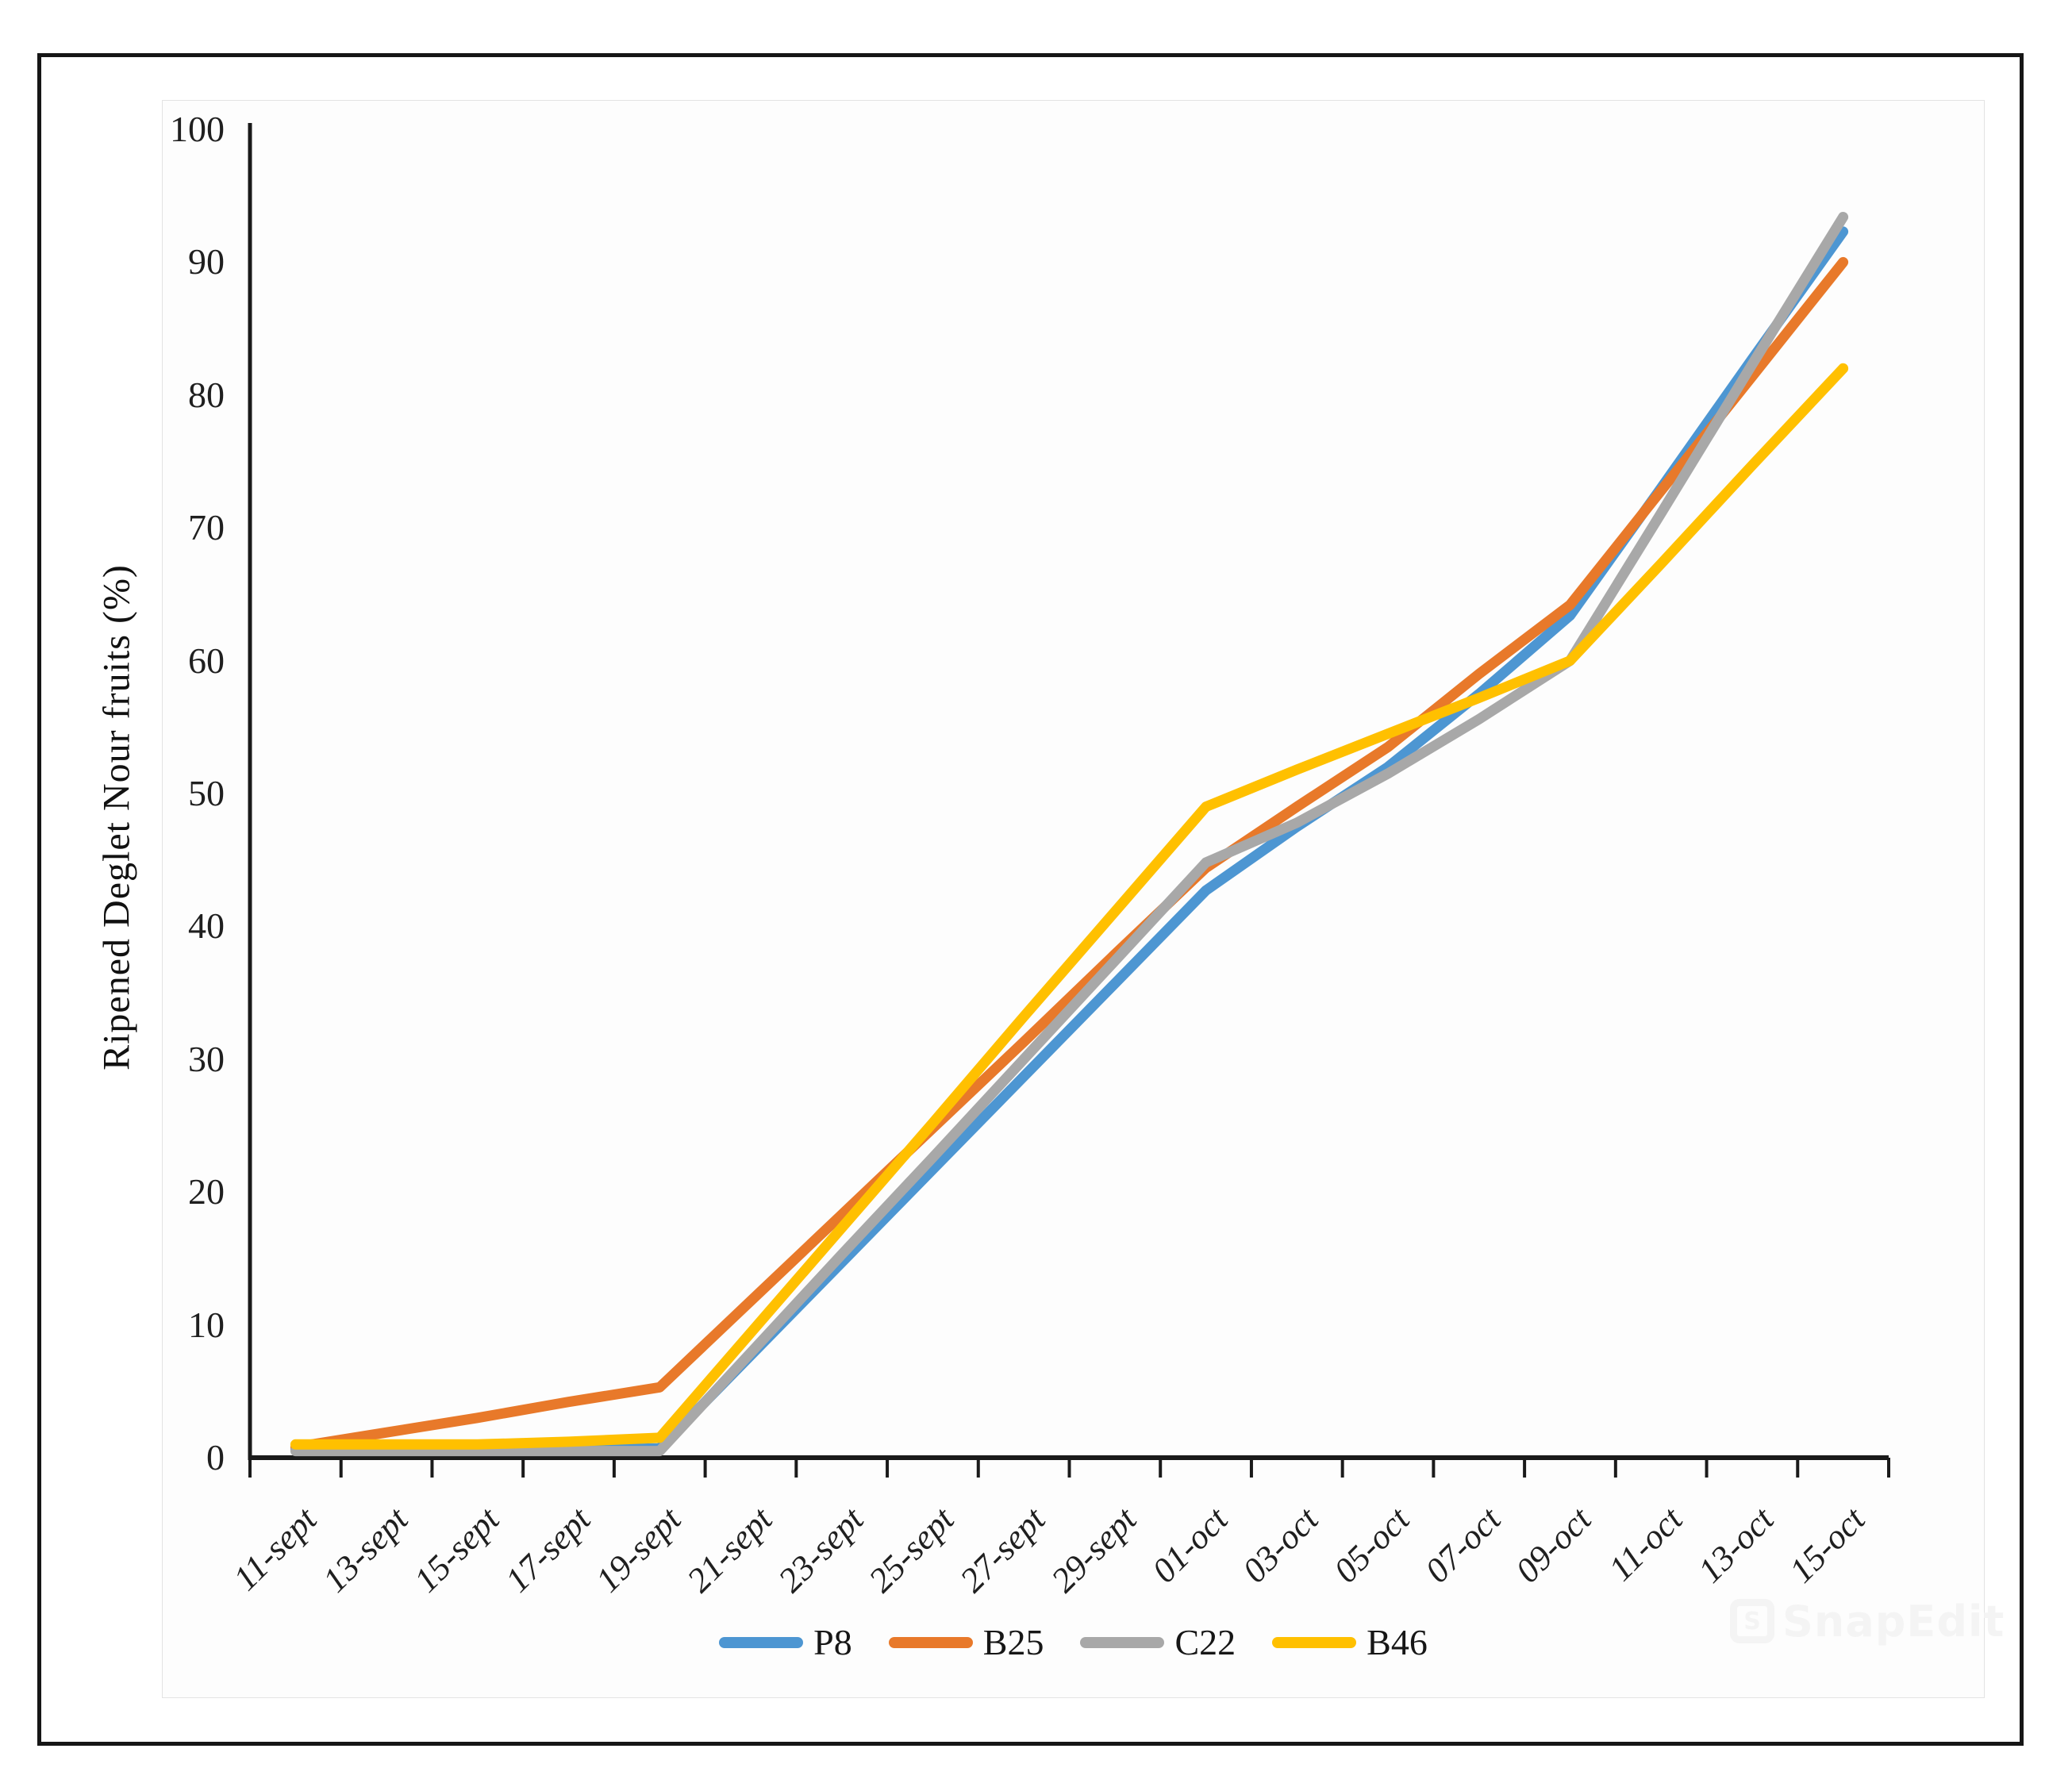 The width and height of the screenshot is (2072, 1787). I want to click on legend-item-b25: B25, so click(966, 1642).